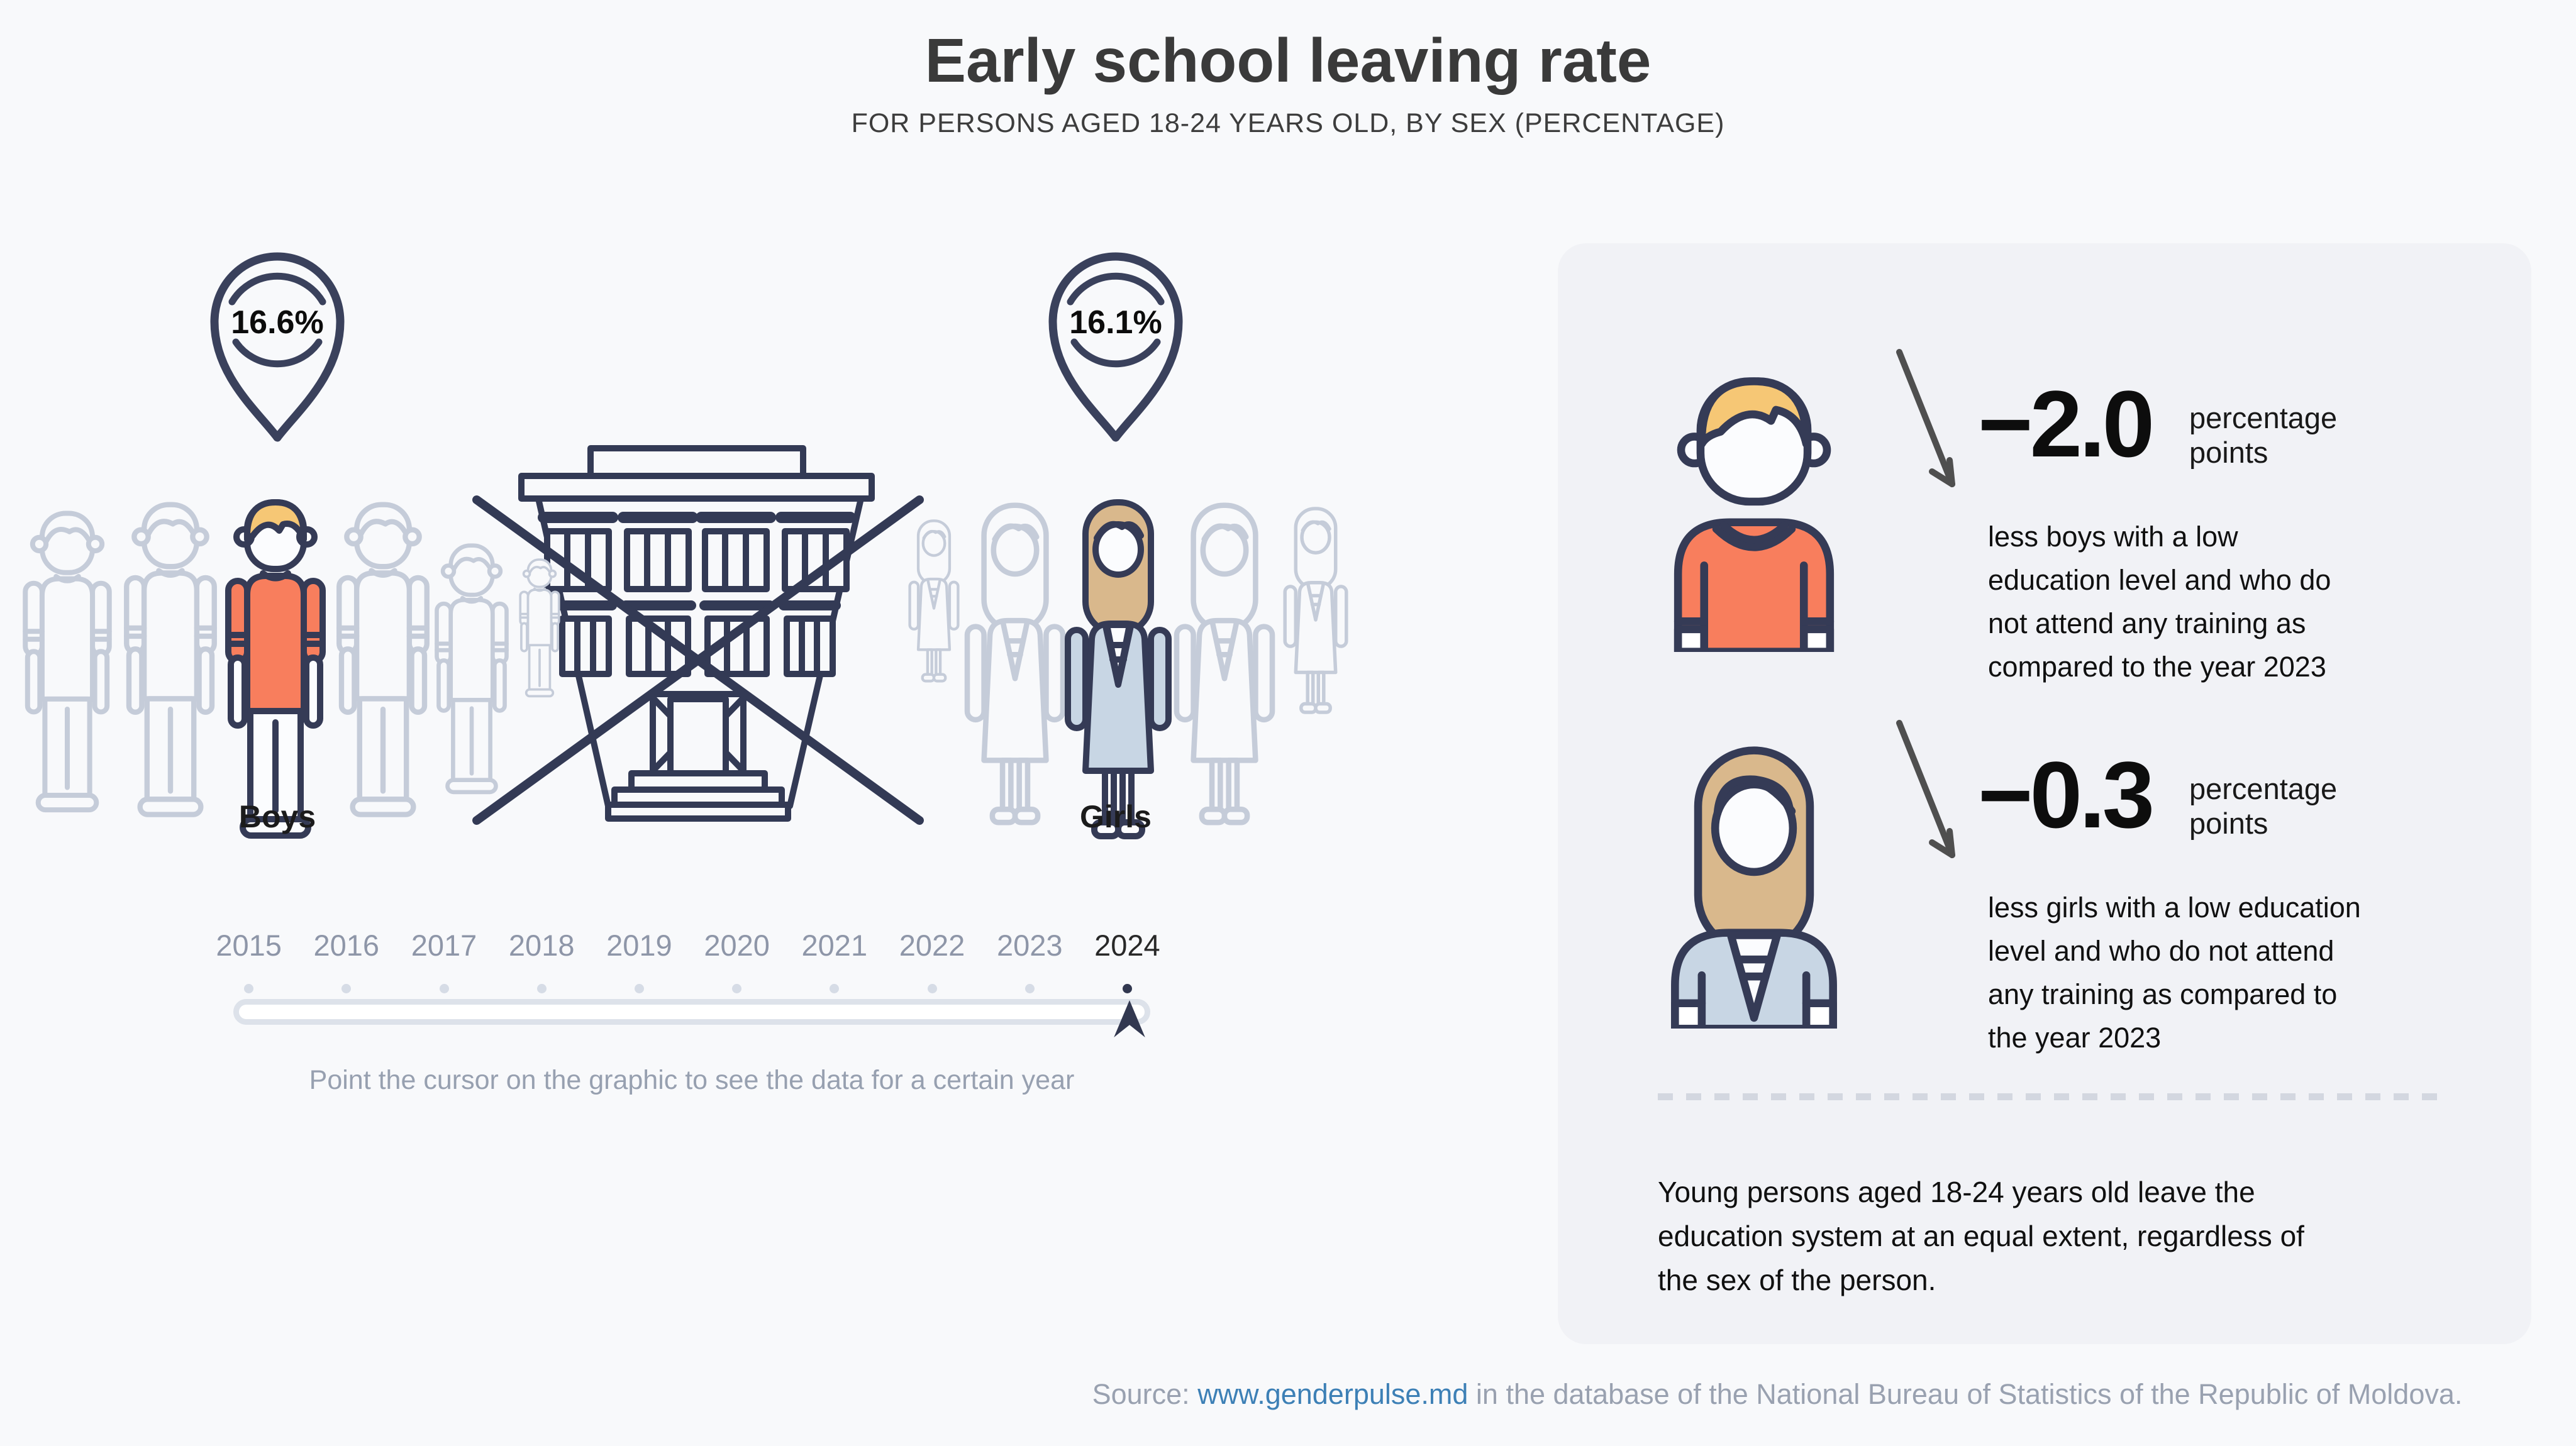 This screenshot has width=2576, height=1446. I want to click on girls-change-value: −0.3, so click(2066, 794).